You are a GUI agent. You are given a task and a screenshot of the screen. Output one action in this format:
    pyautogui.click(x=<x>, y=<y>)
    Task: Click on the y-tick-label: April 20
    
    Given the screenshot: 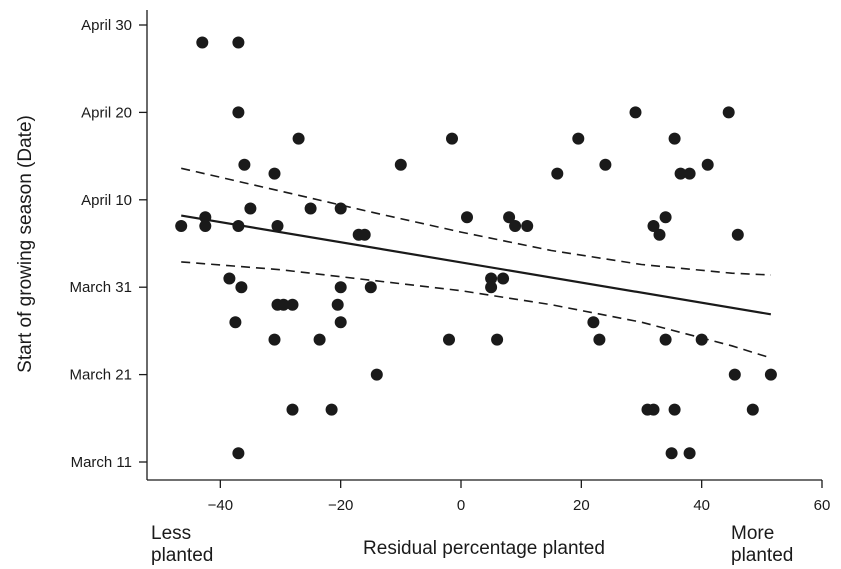 What is the action you would take?
    pyautogui.click(x=106, y=112)
    